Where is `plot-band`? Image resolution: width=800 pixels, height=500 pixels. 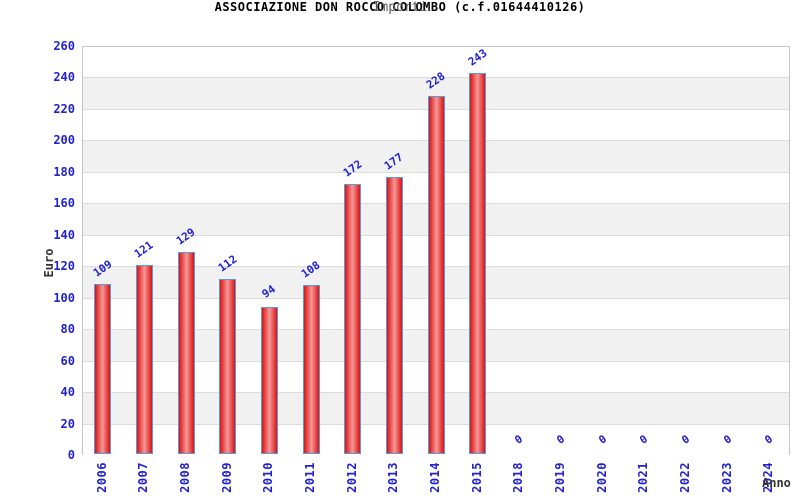
plot-band is located at coordinates (436, 63).